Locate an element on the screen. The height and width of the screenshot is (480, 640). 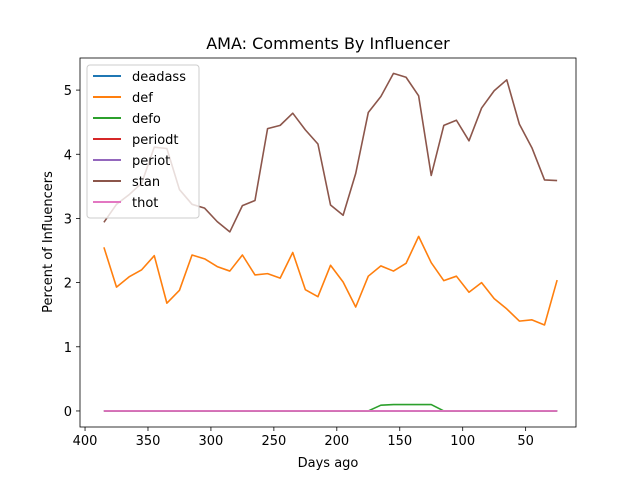
y-tick-label: 2 is located at coordinates (68, 284).